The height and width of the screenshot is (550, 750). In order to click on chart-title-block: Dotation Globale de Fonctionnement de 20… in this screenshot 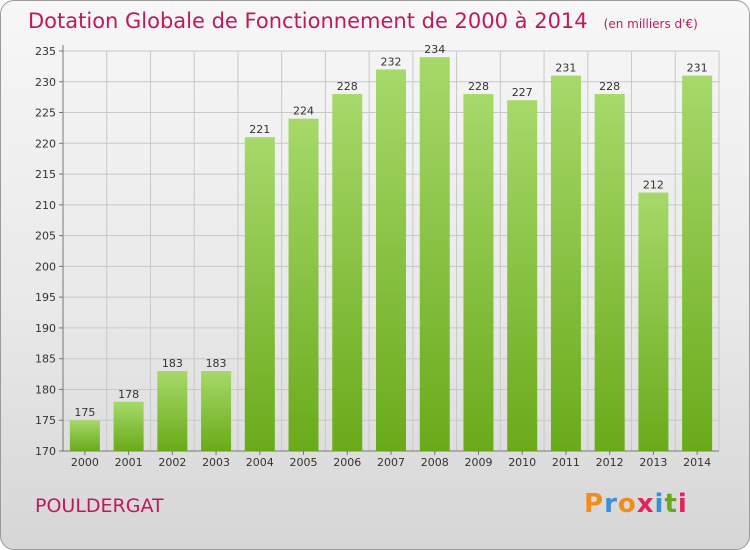, I will do `click(363, 21)`.